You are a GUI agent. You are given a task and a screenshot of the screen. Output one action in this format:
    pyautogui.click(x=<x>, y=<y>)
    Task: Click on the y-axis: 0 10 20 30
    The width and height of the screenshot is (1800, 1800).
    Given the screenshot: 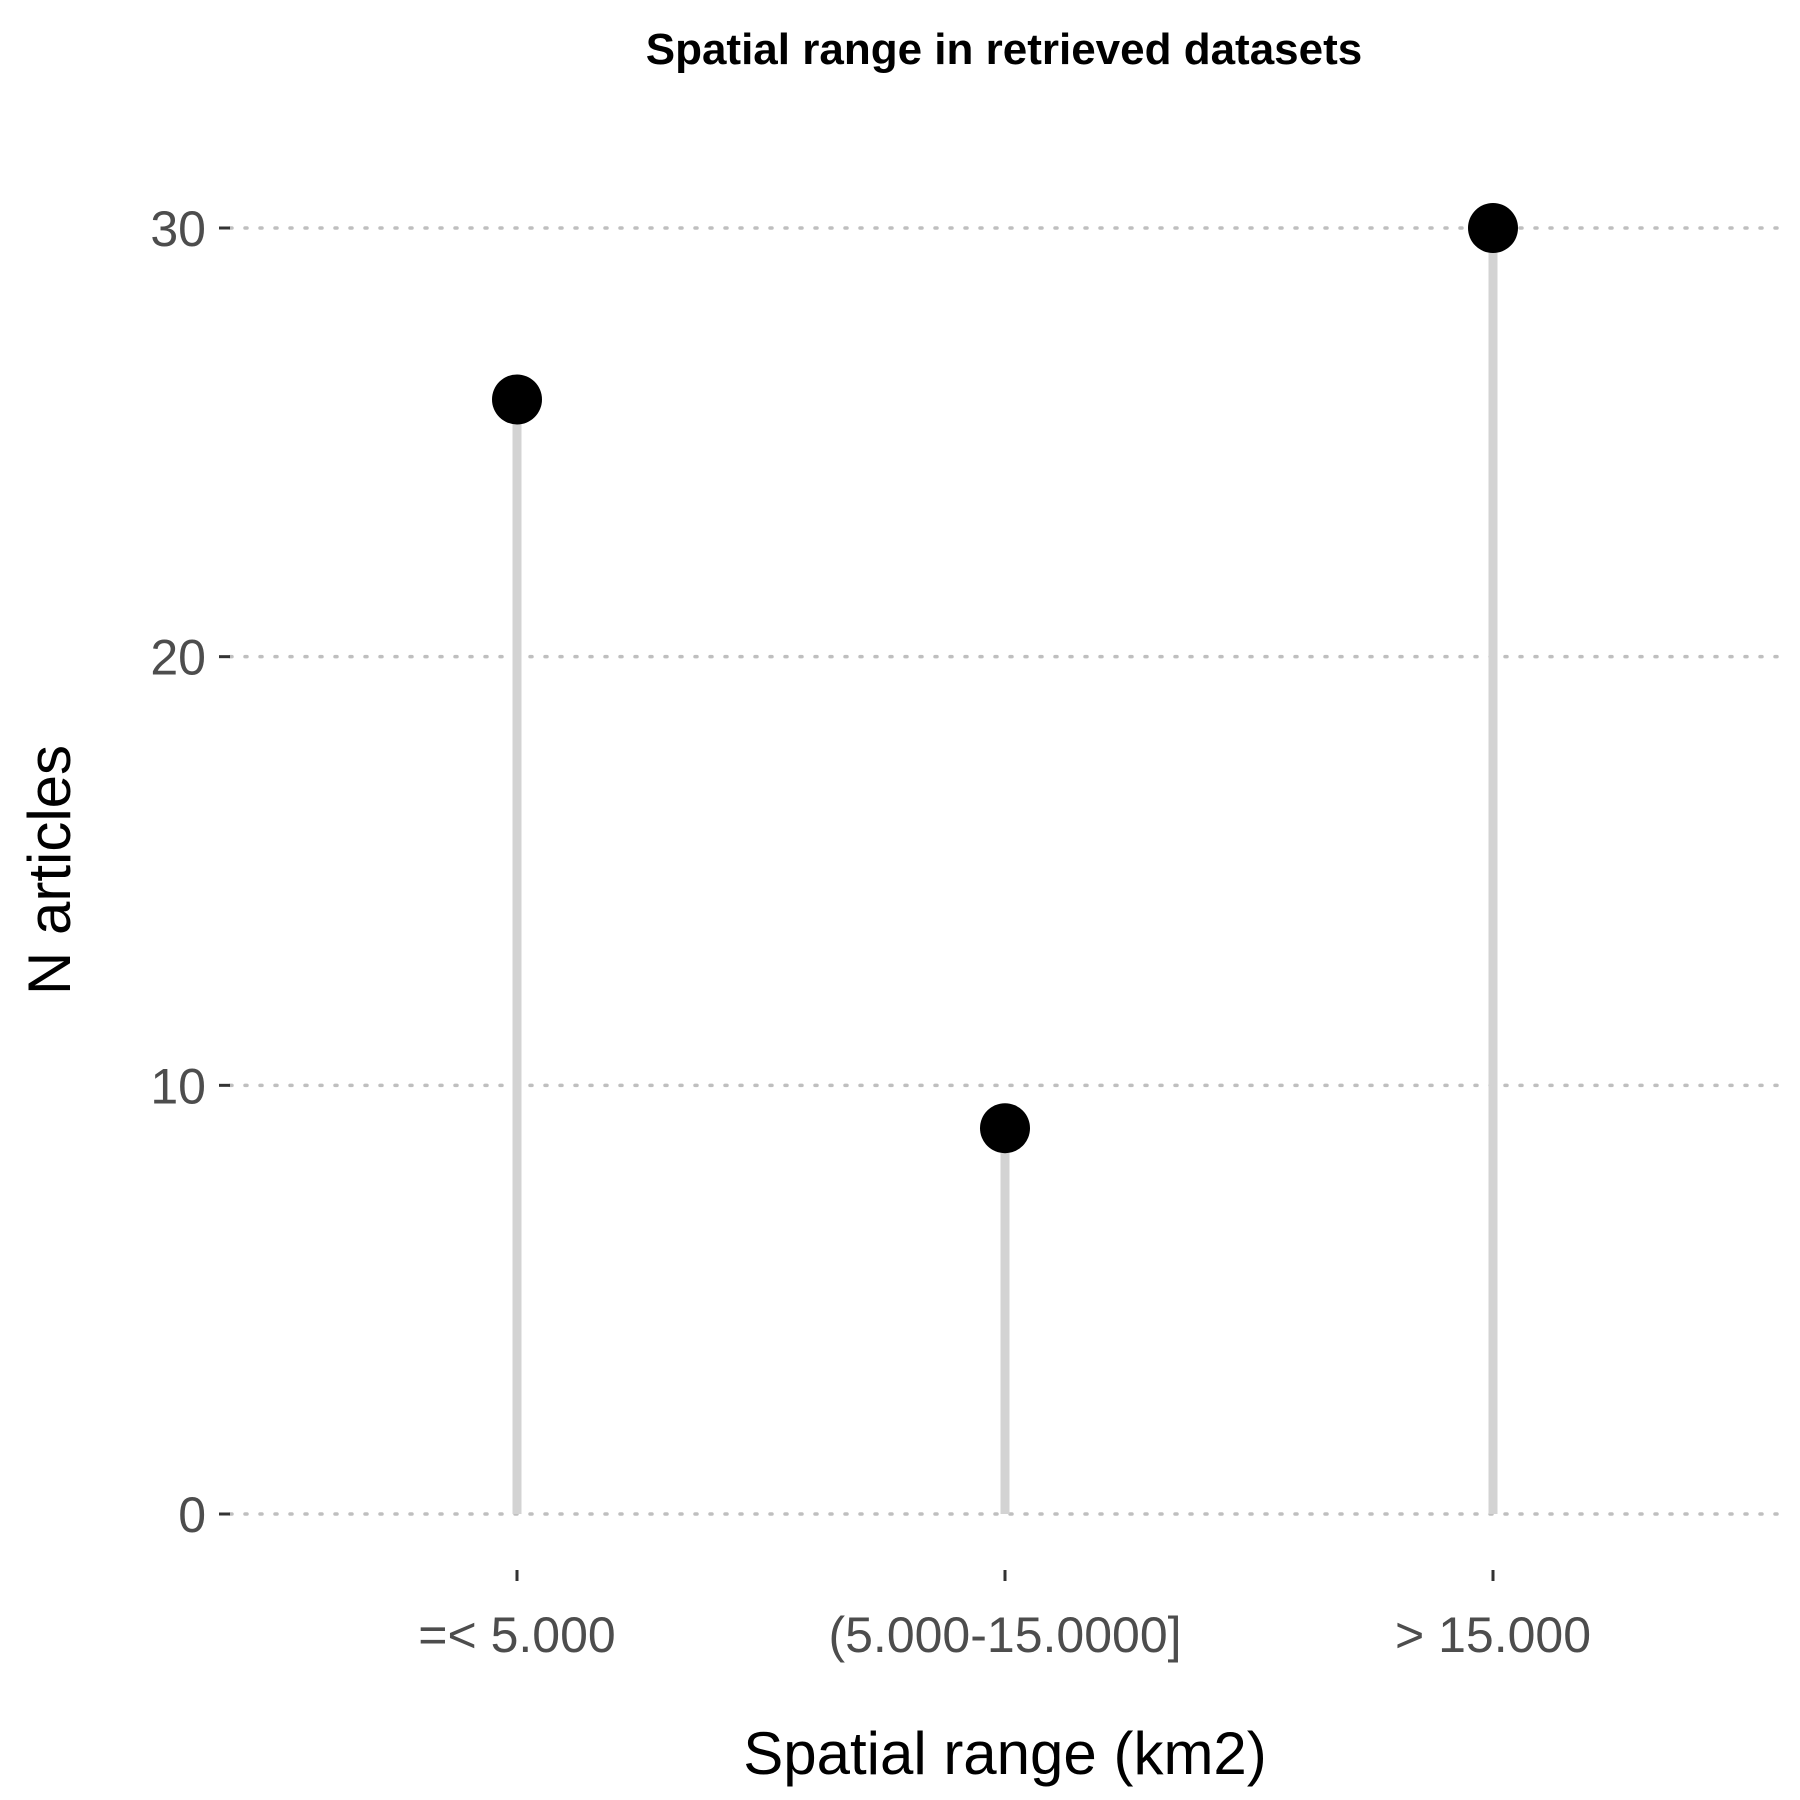 What is the action you would take?
    pyautogui.click(x=190, y=872)
    